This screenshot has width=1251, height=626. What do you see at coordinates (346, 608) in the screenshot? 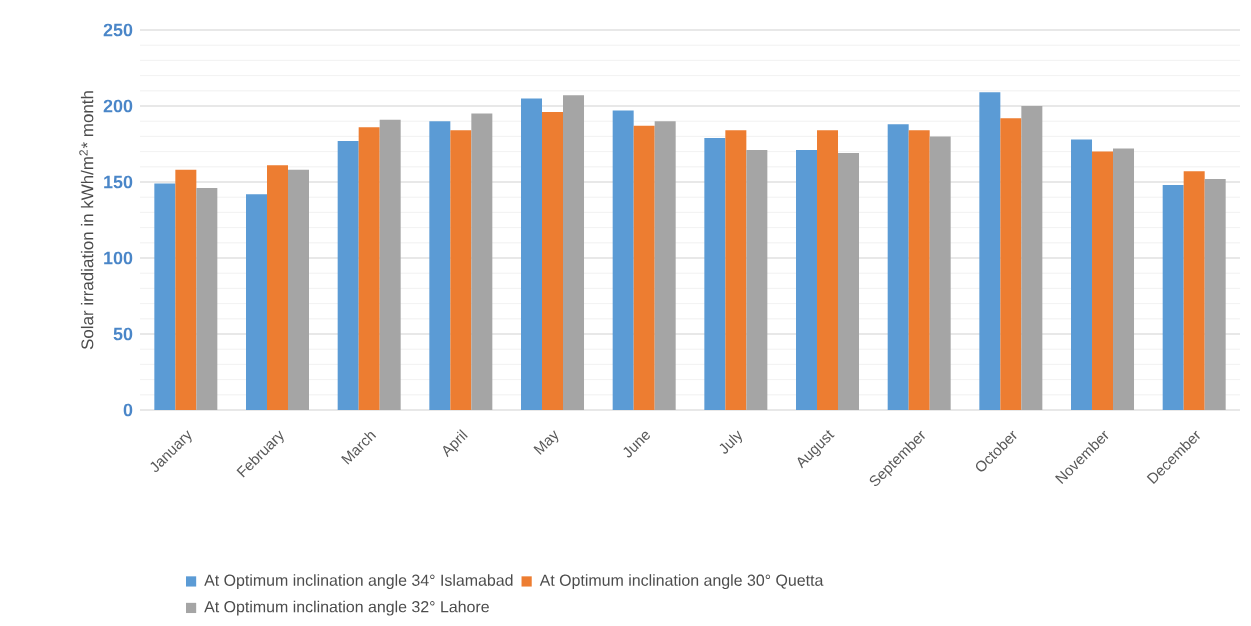
I see `legend-label: At Optimum inclination angle 32° Lahore` at bounding box center [346, 608].